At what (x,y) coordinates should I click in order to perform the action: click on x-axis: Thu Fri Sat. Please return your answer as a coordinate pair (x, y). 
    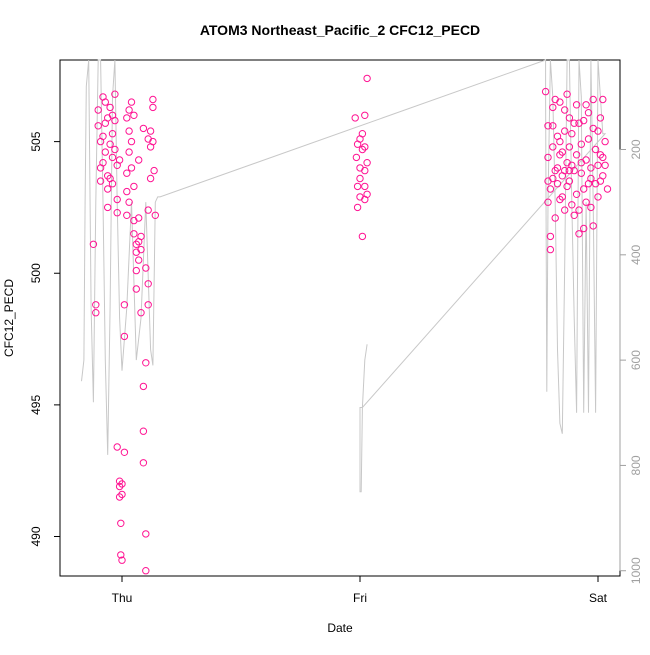
    Looking at the image, I should click on (360, 590).